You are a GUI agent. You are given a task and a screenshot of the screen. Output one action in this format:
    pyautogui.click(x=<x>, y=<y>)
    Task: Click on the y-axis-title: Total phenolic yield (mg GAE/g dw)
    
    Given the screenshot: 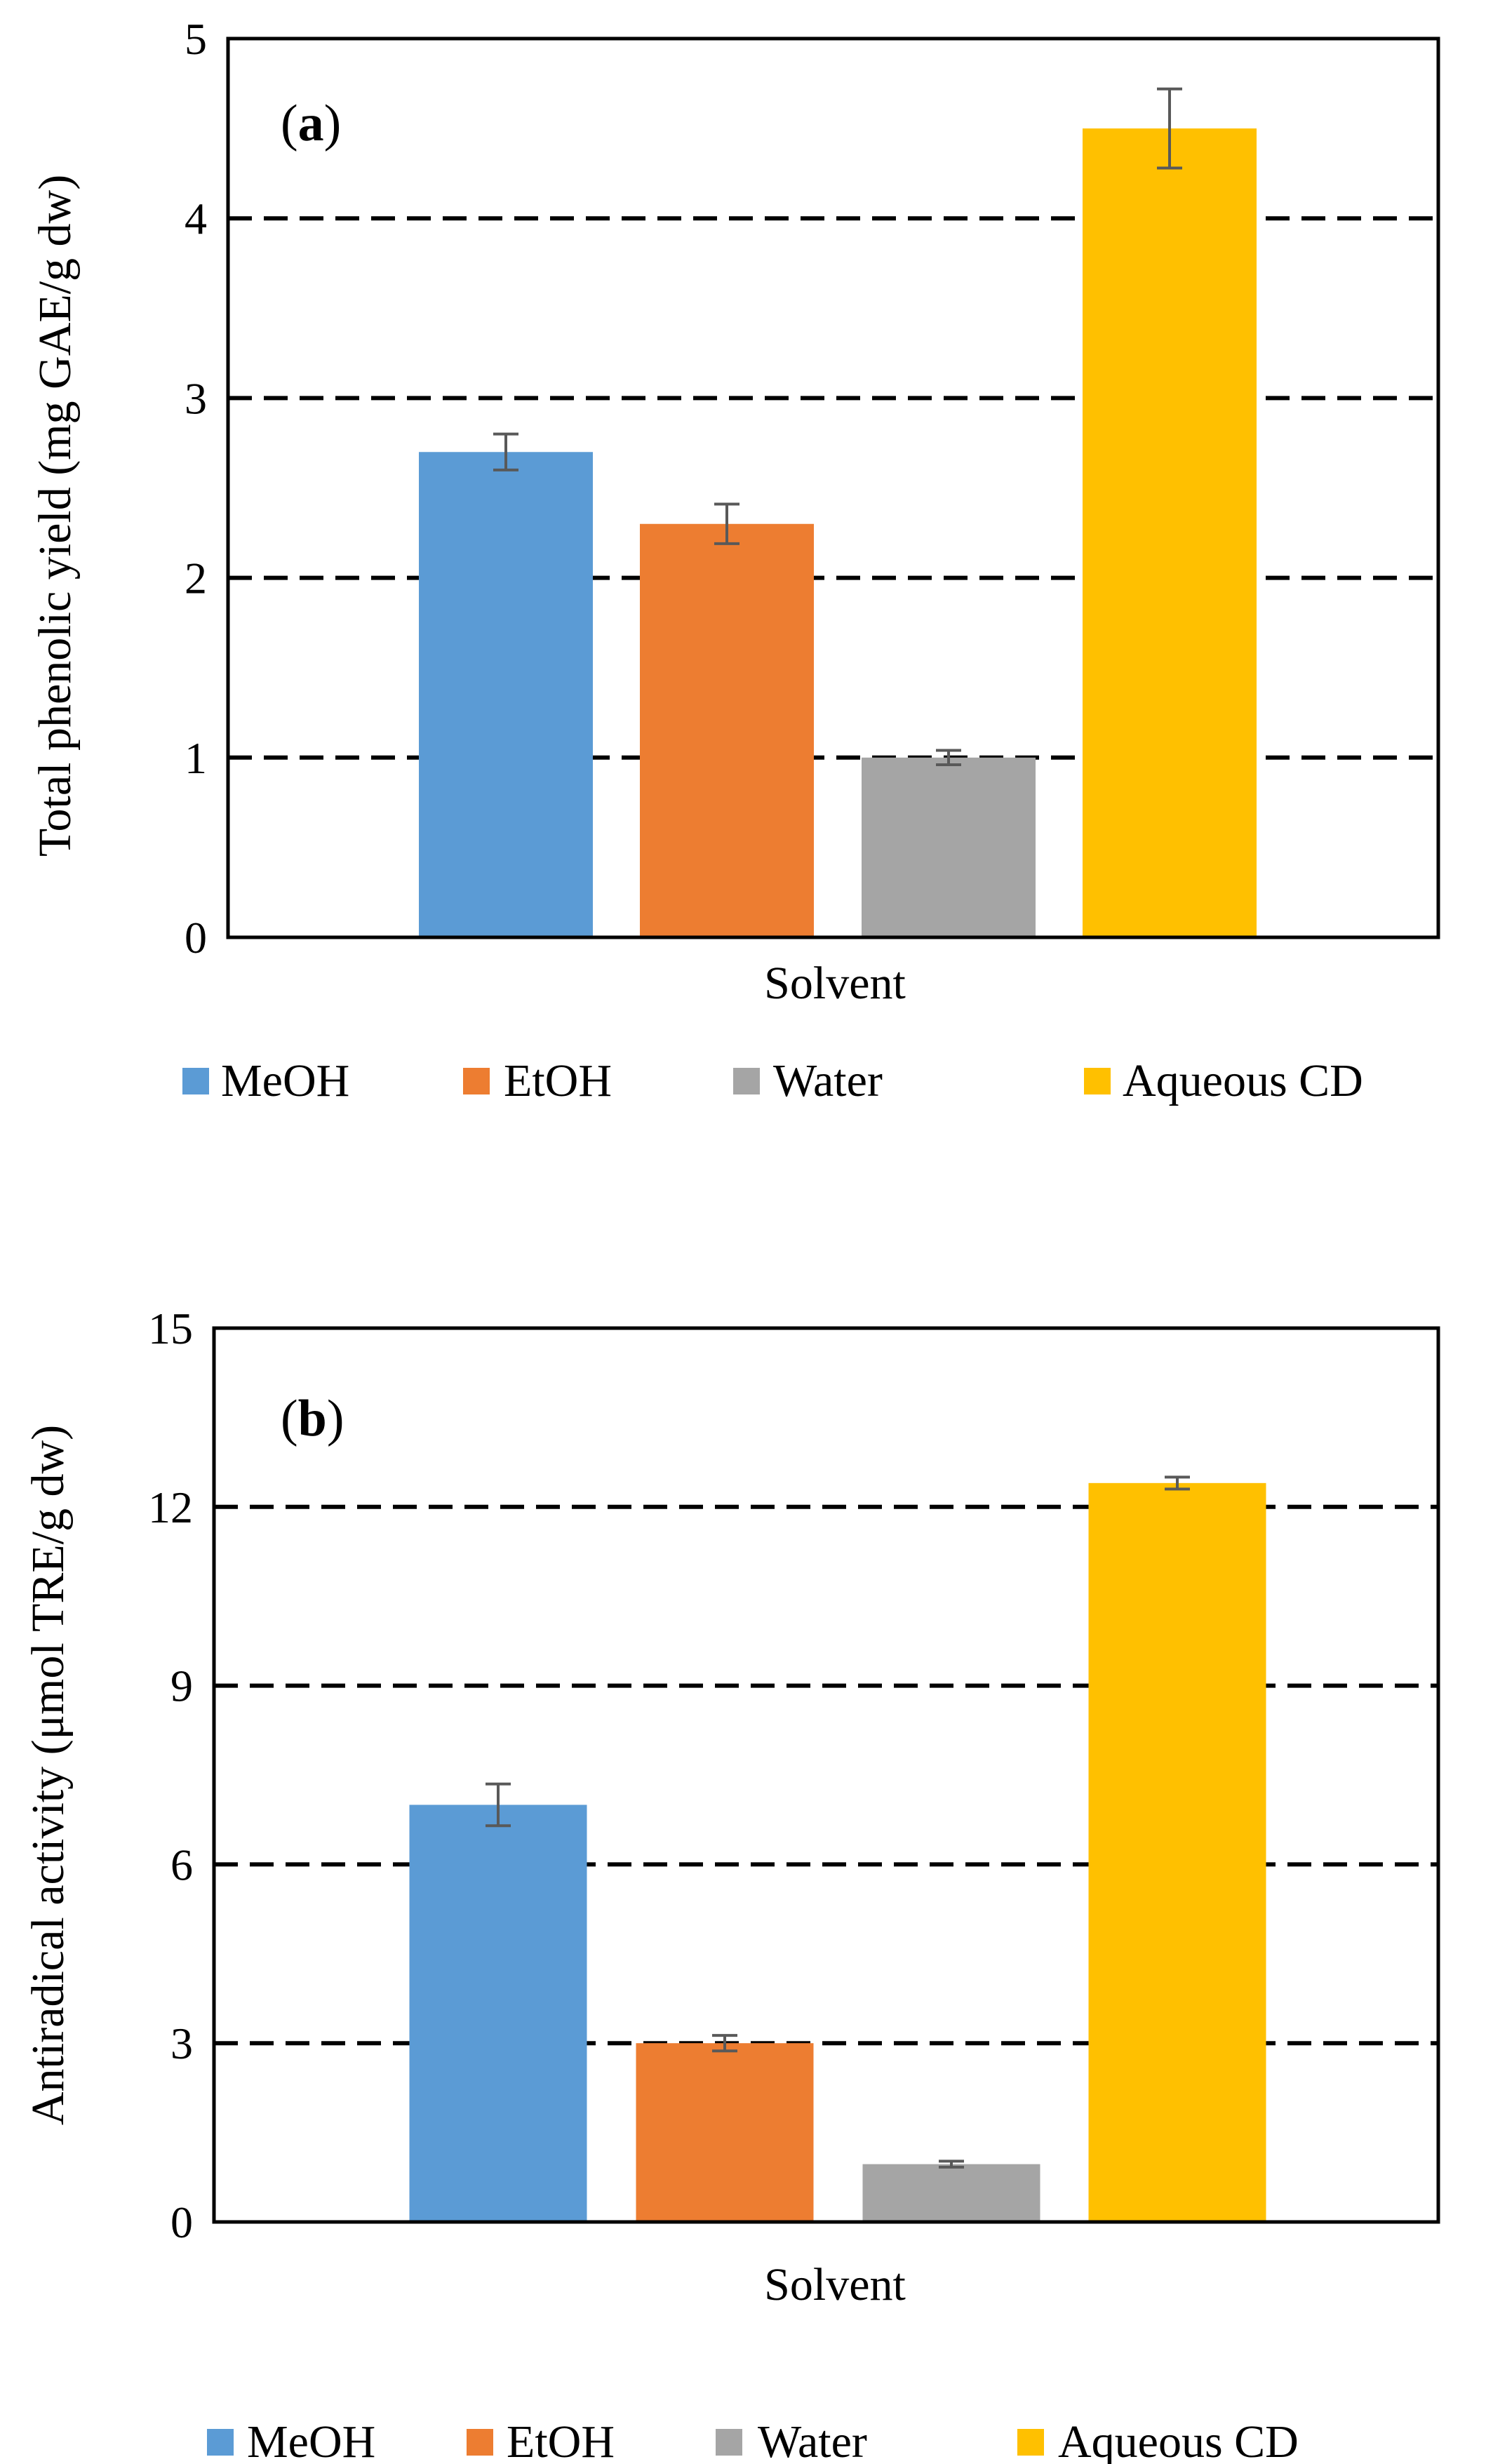 What is the action you would take?
    pyautogui.click(x=55, y=516)
    